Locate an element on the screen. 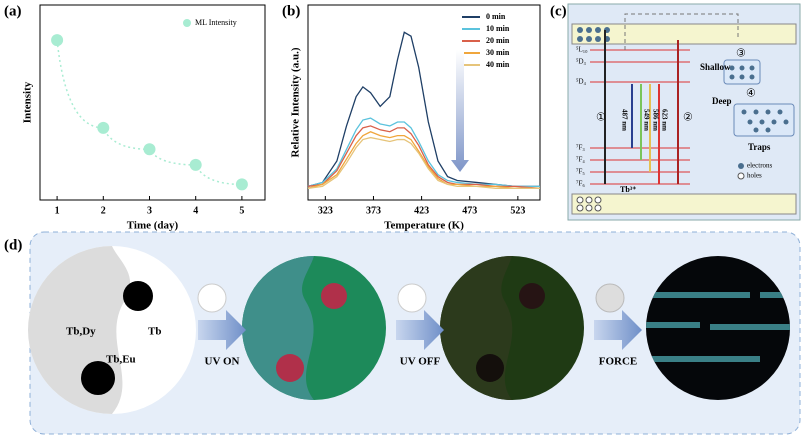  trap-label: Traps is located at coordinates (759, 147).